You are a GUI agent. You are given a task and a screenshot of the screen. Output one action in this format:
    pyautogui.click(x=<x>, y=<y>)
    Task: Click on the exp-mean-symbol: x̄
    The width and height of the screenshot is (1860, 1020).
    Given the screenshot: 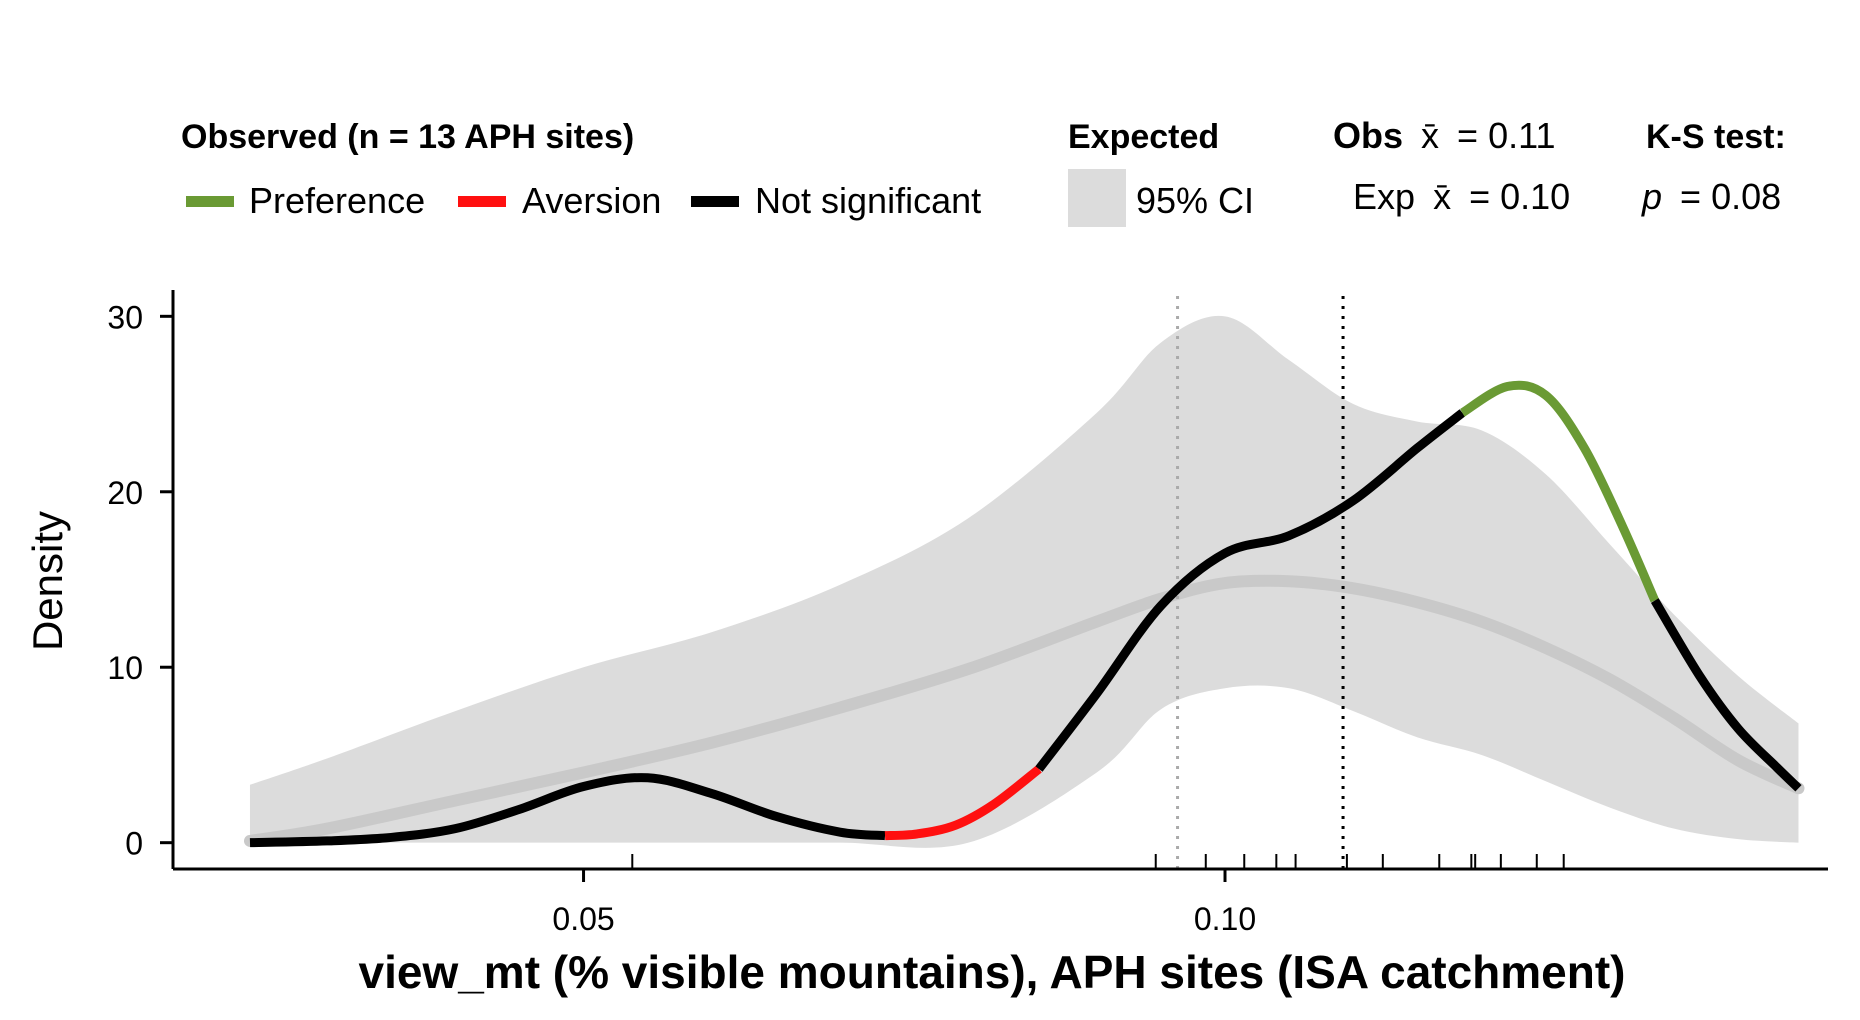 What is the action you would take?
    pyautogui.click(x=1442, y=196)
    